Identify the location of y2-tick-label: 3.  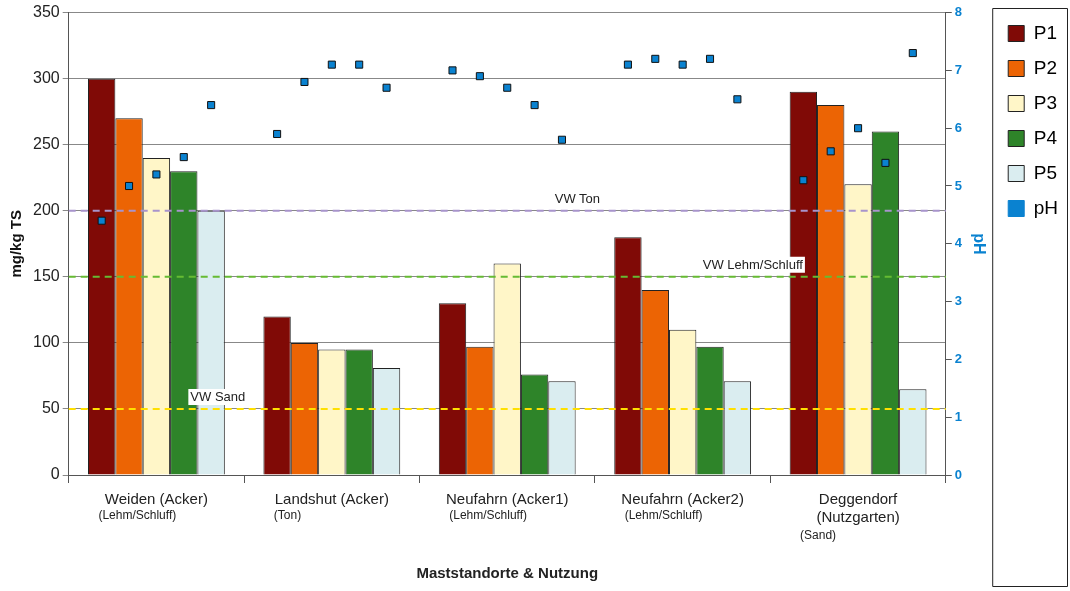
(958, 301).